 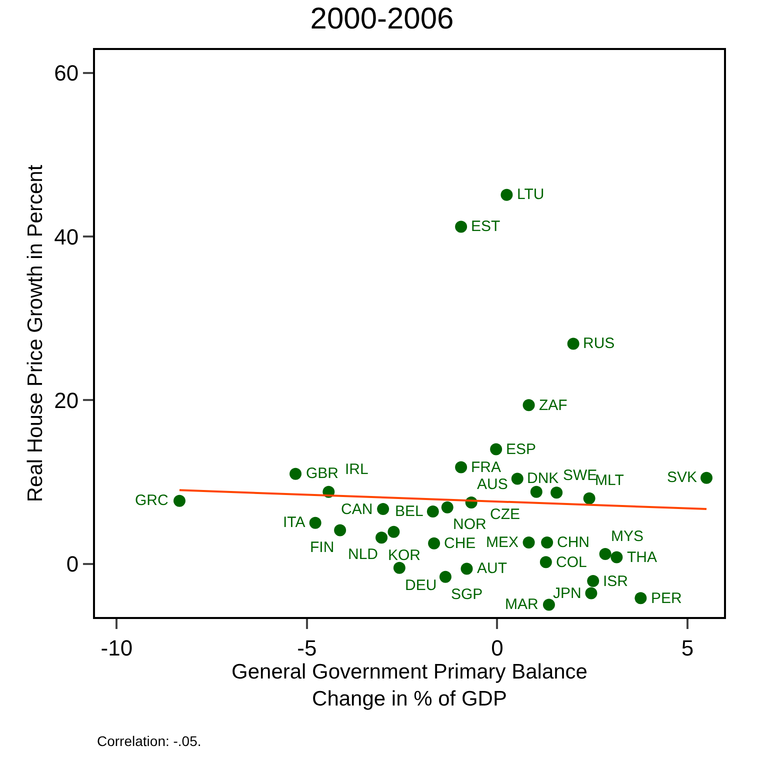 What do you see at coordinates (460, 543) in the screenshot?
I see `annotation: CHE` at bounding box center [460, 543].